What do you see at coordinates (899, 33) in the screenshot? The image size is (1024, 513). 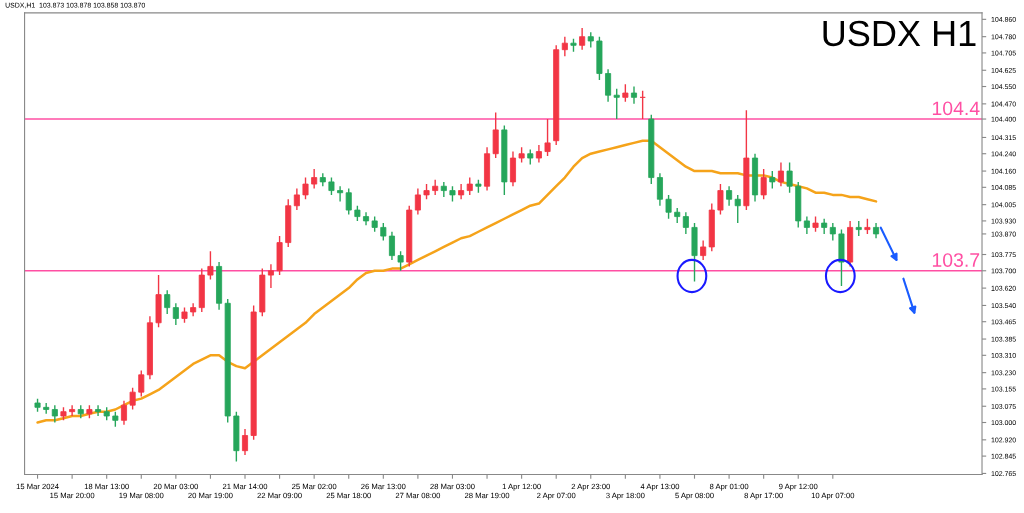 I see `chart-title: USDX H1` at bounding box center [899, 33].